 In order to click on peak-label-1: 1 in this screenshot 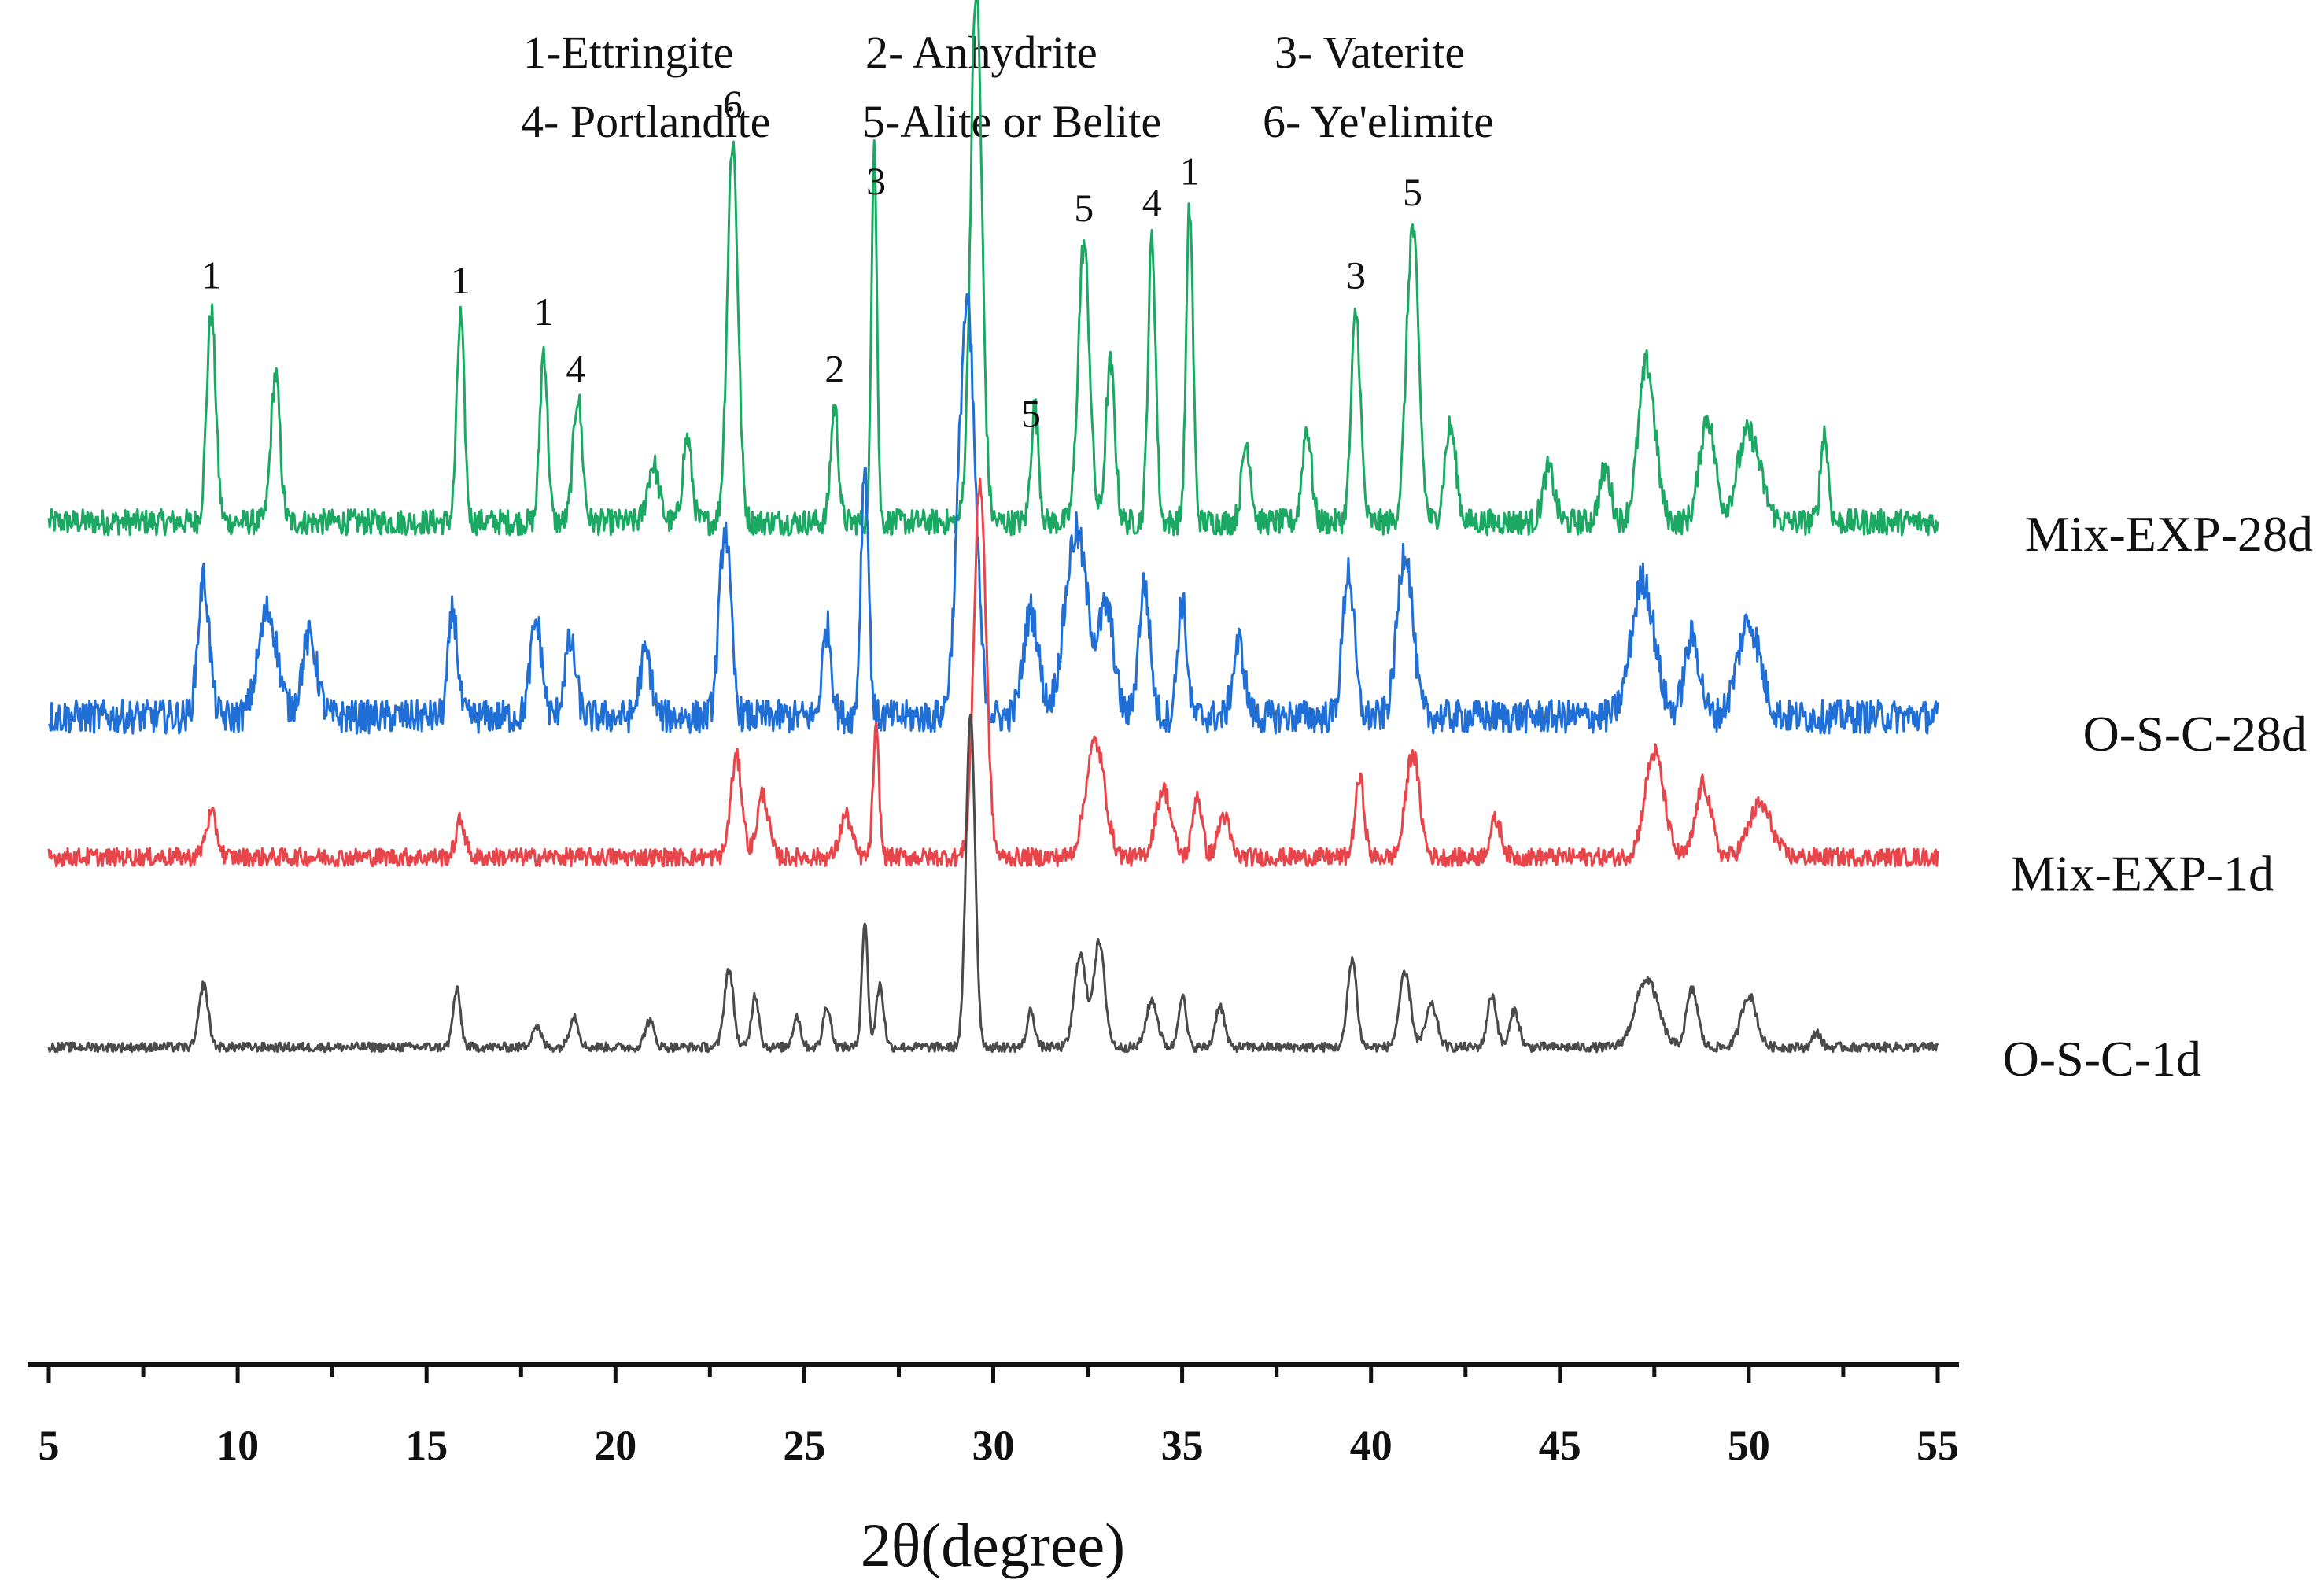, I will do `click(461, 280)`.